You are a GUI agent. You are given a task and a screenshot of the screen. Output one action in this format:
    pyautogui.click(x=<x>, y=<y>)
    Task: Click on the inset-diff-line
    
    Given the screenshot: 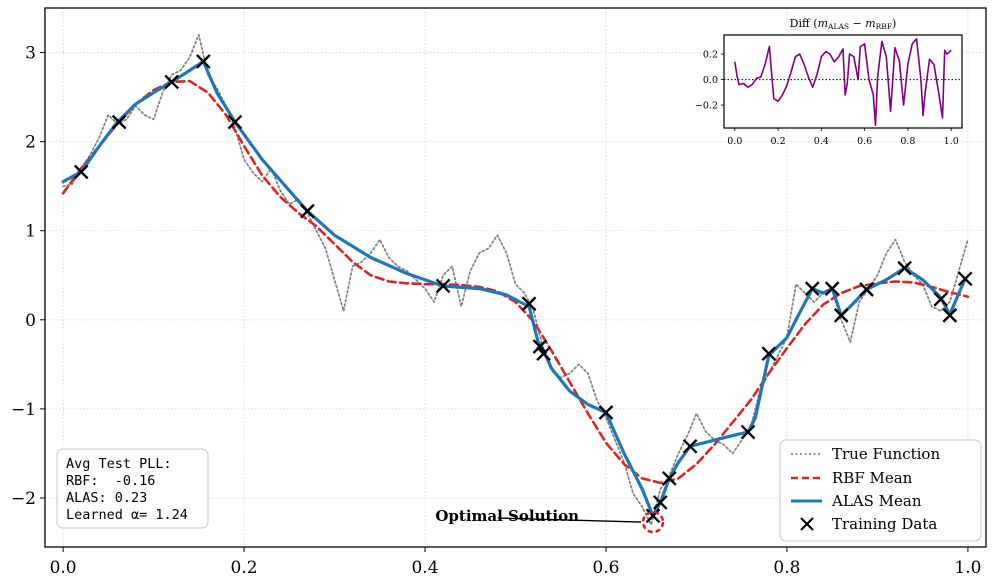 What is the action you would take?
    pyautogui.click(x=843, y=82)
    